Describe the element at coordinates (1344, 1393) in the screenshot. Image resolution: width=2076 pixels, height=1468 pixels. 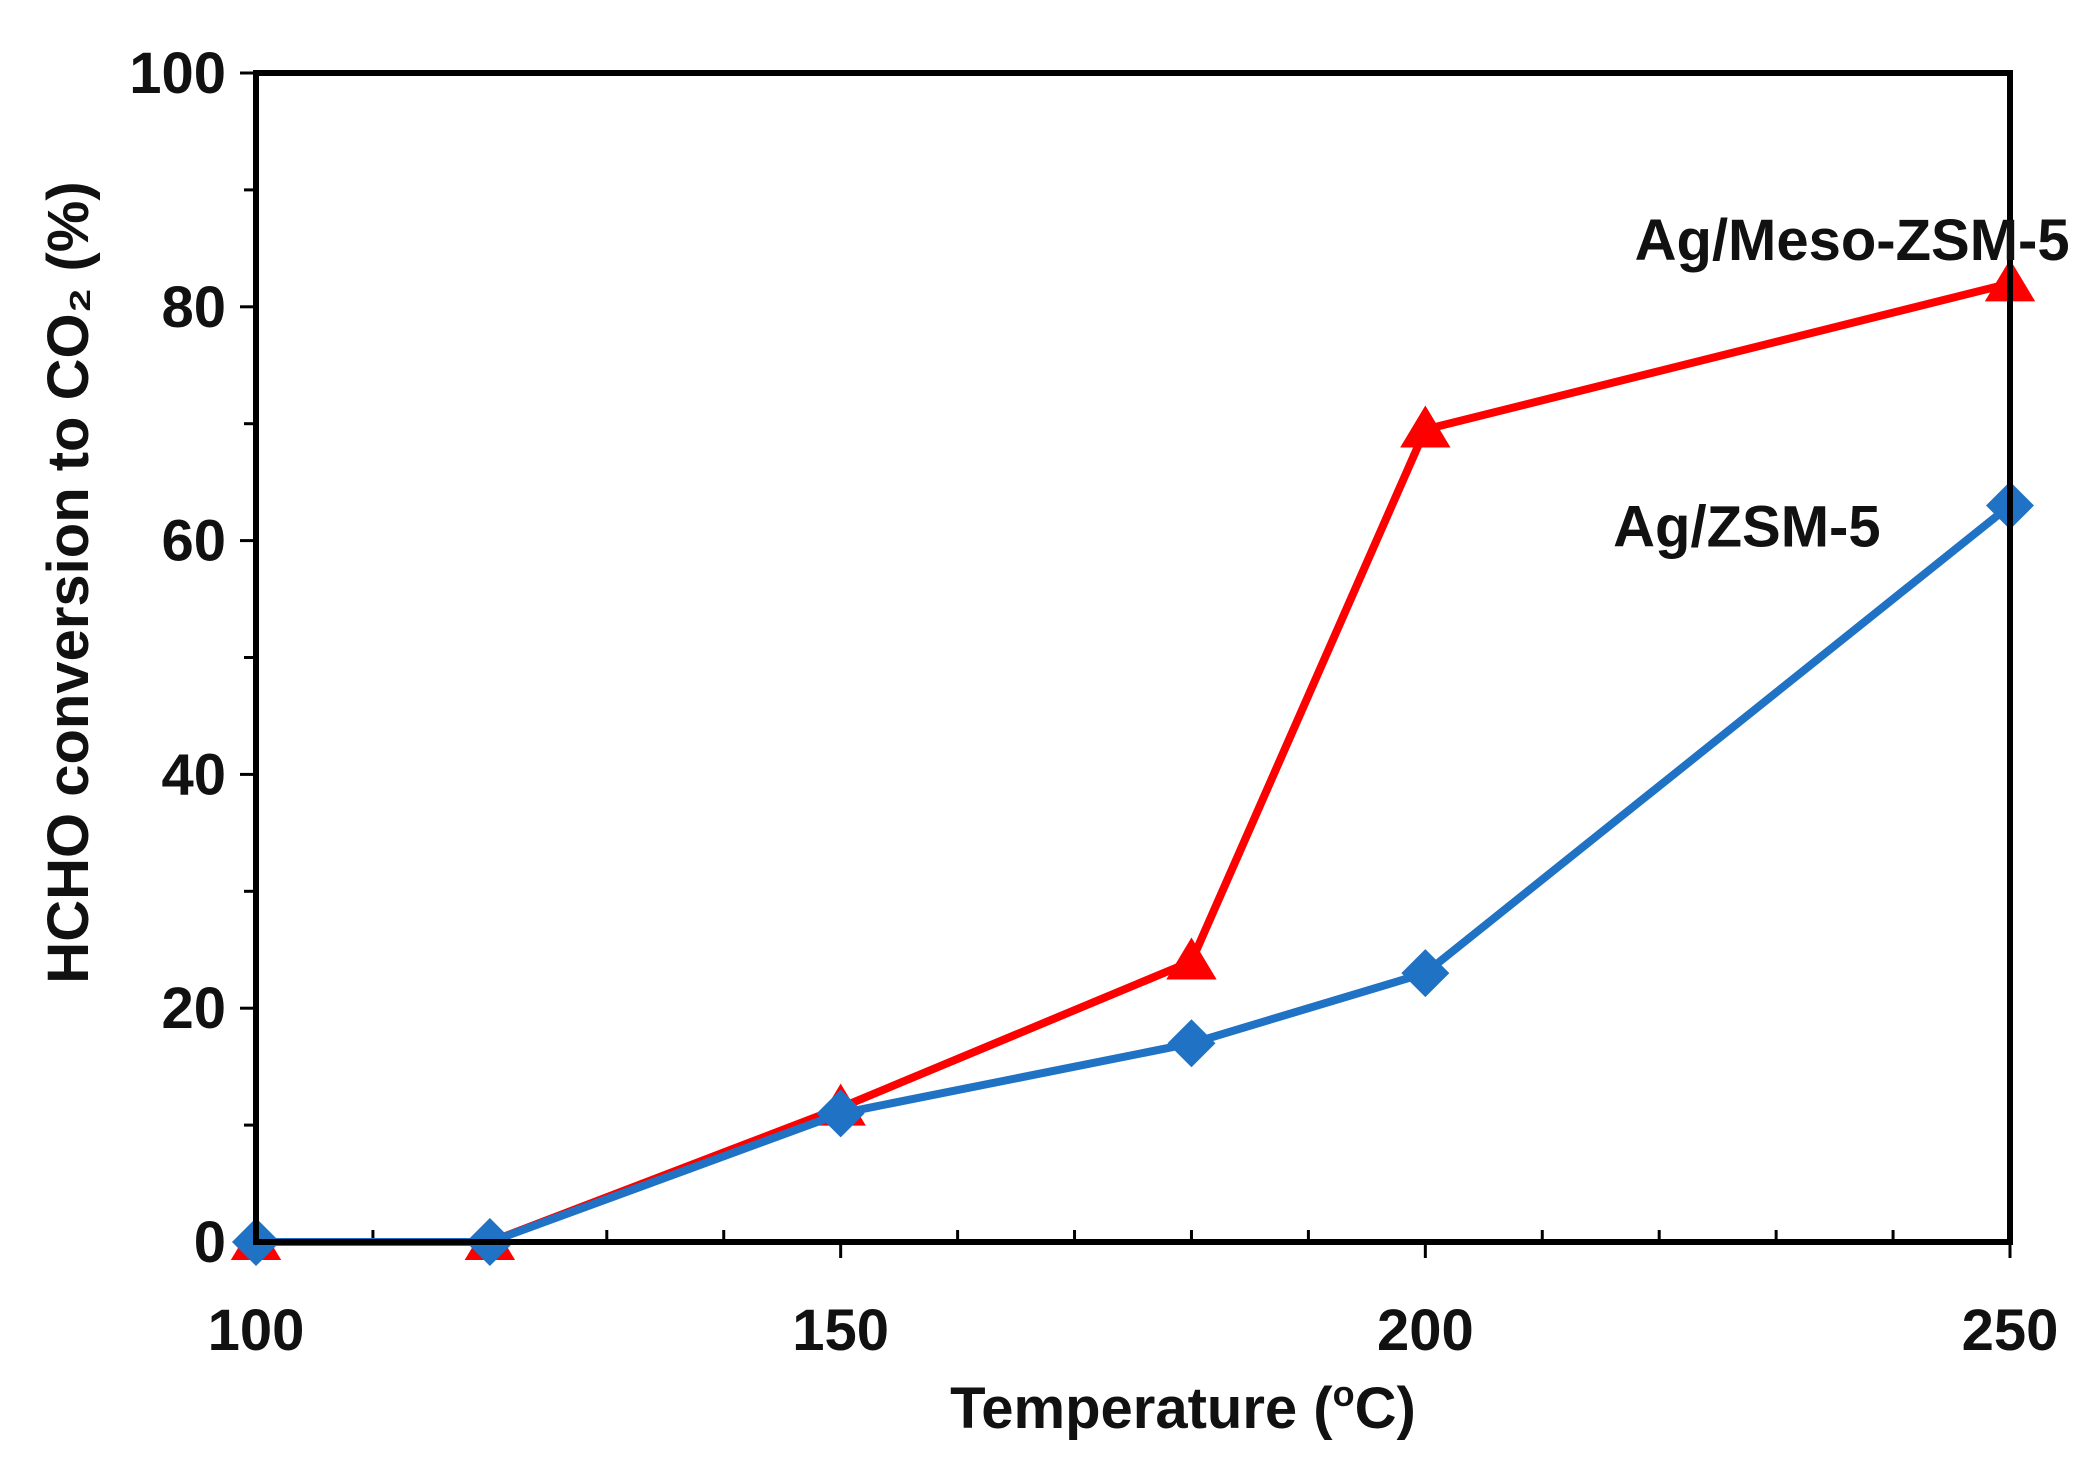
I see `x-axis-title-superscript: o` at that location.